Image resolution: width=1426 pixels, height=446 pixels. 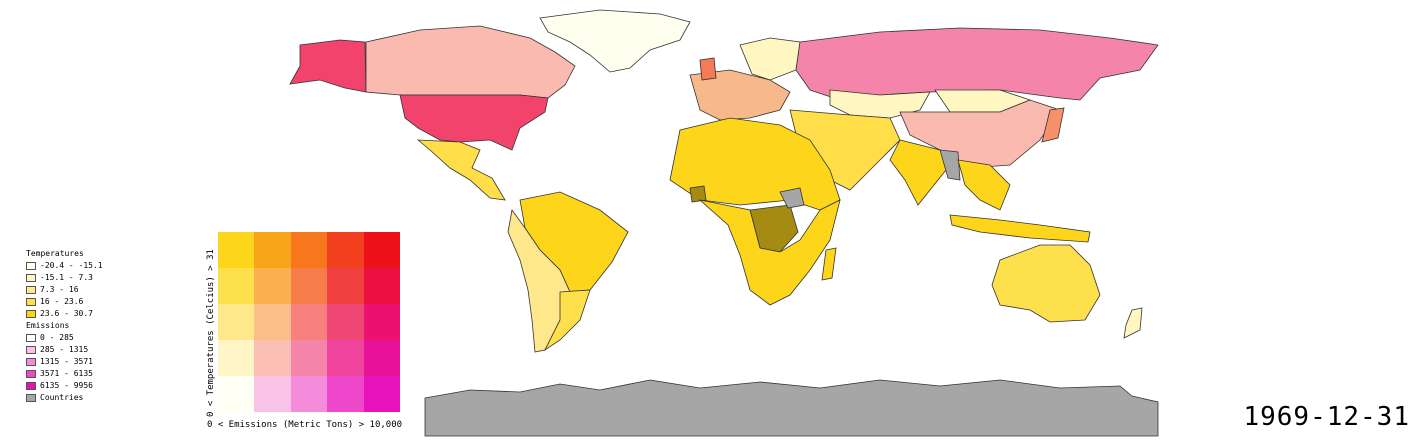 What do you see at coordinates (829, 264) in the screenshot?
I see `country-madagascar` at bounding box center [829, 264].